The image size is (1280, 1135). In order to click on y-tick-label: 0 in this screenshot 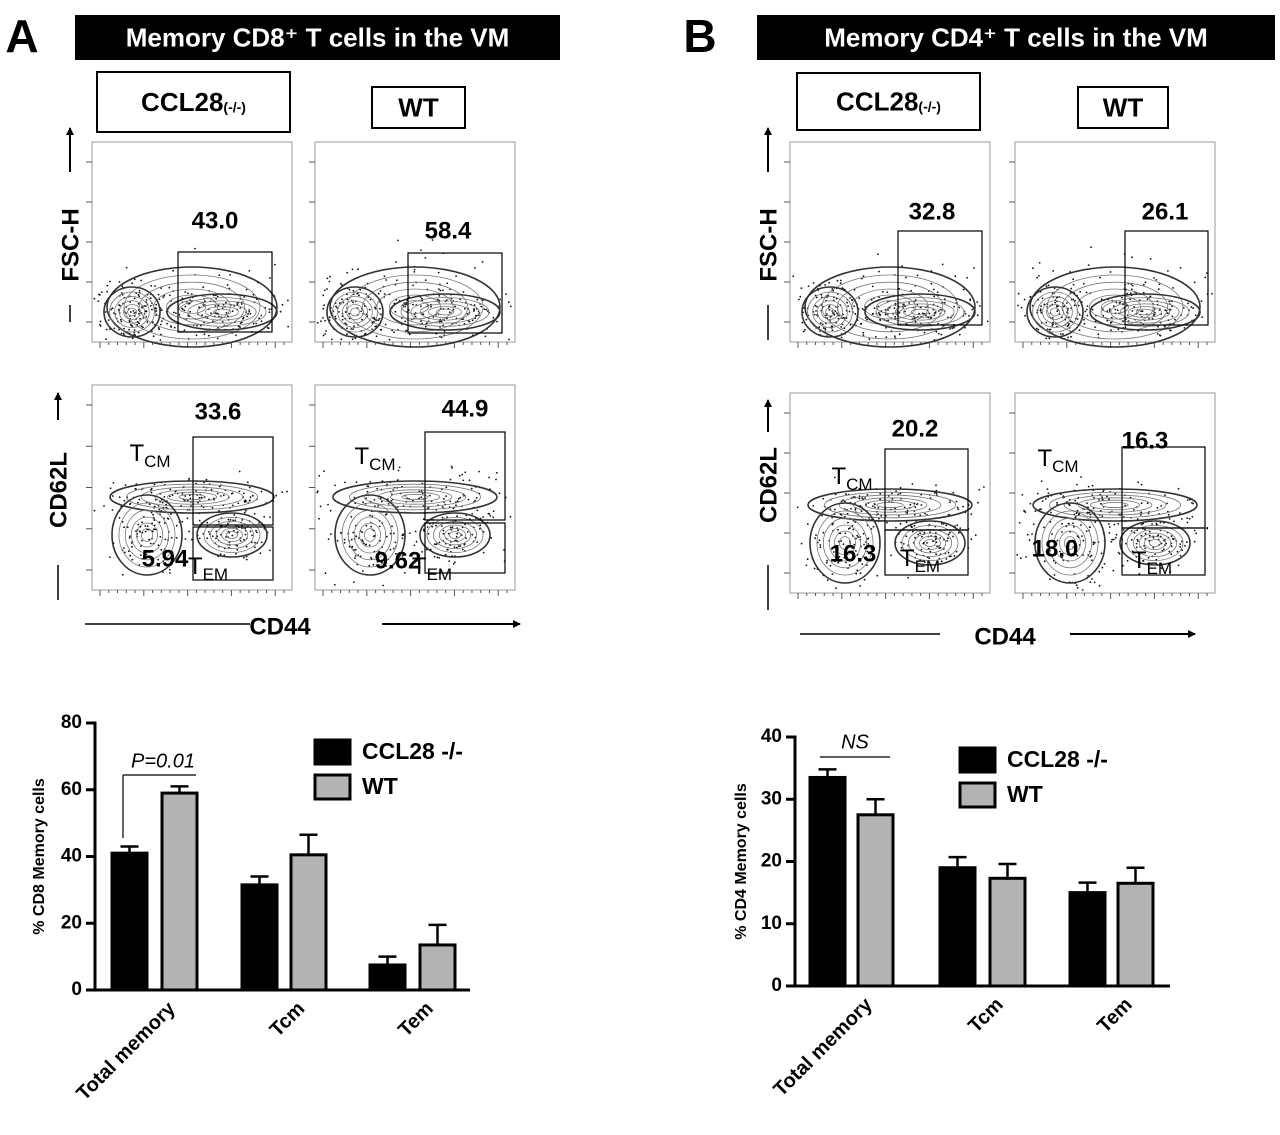, I will do `click(776, 985)`.